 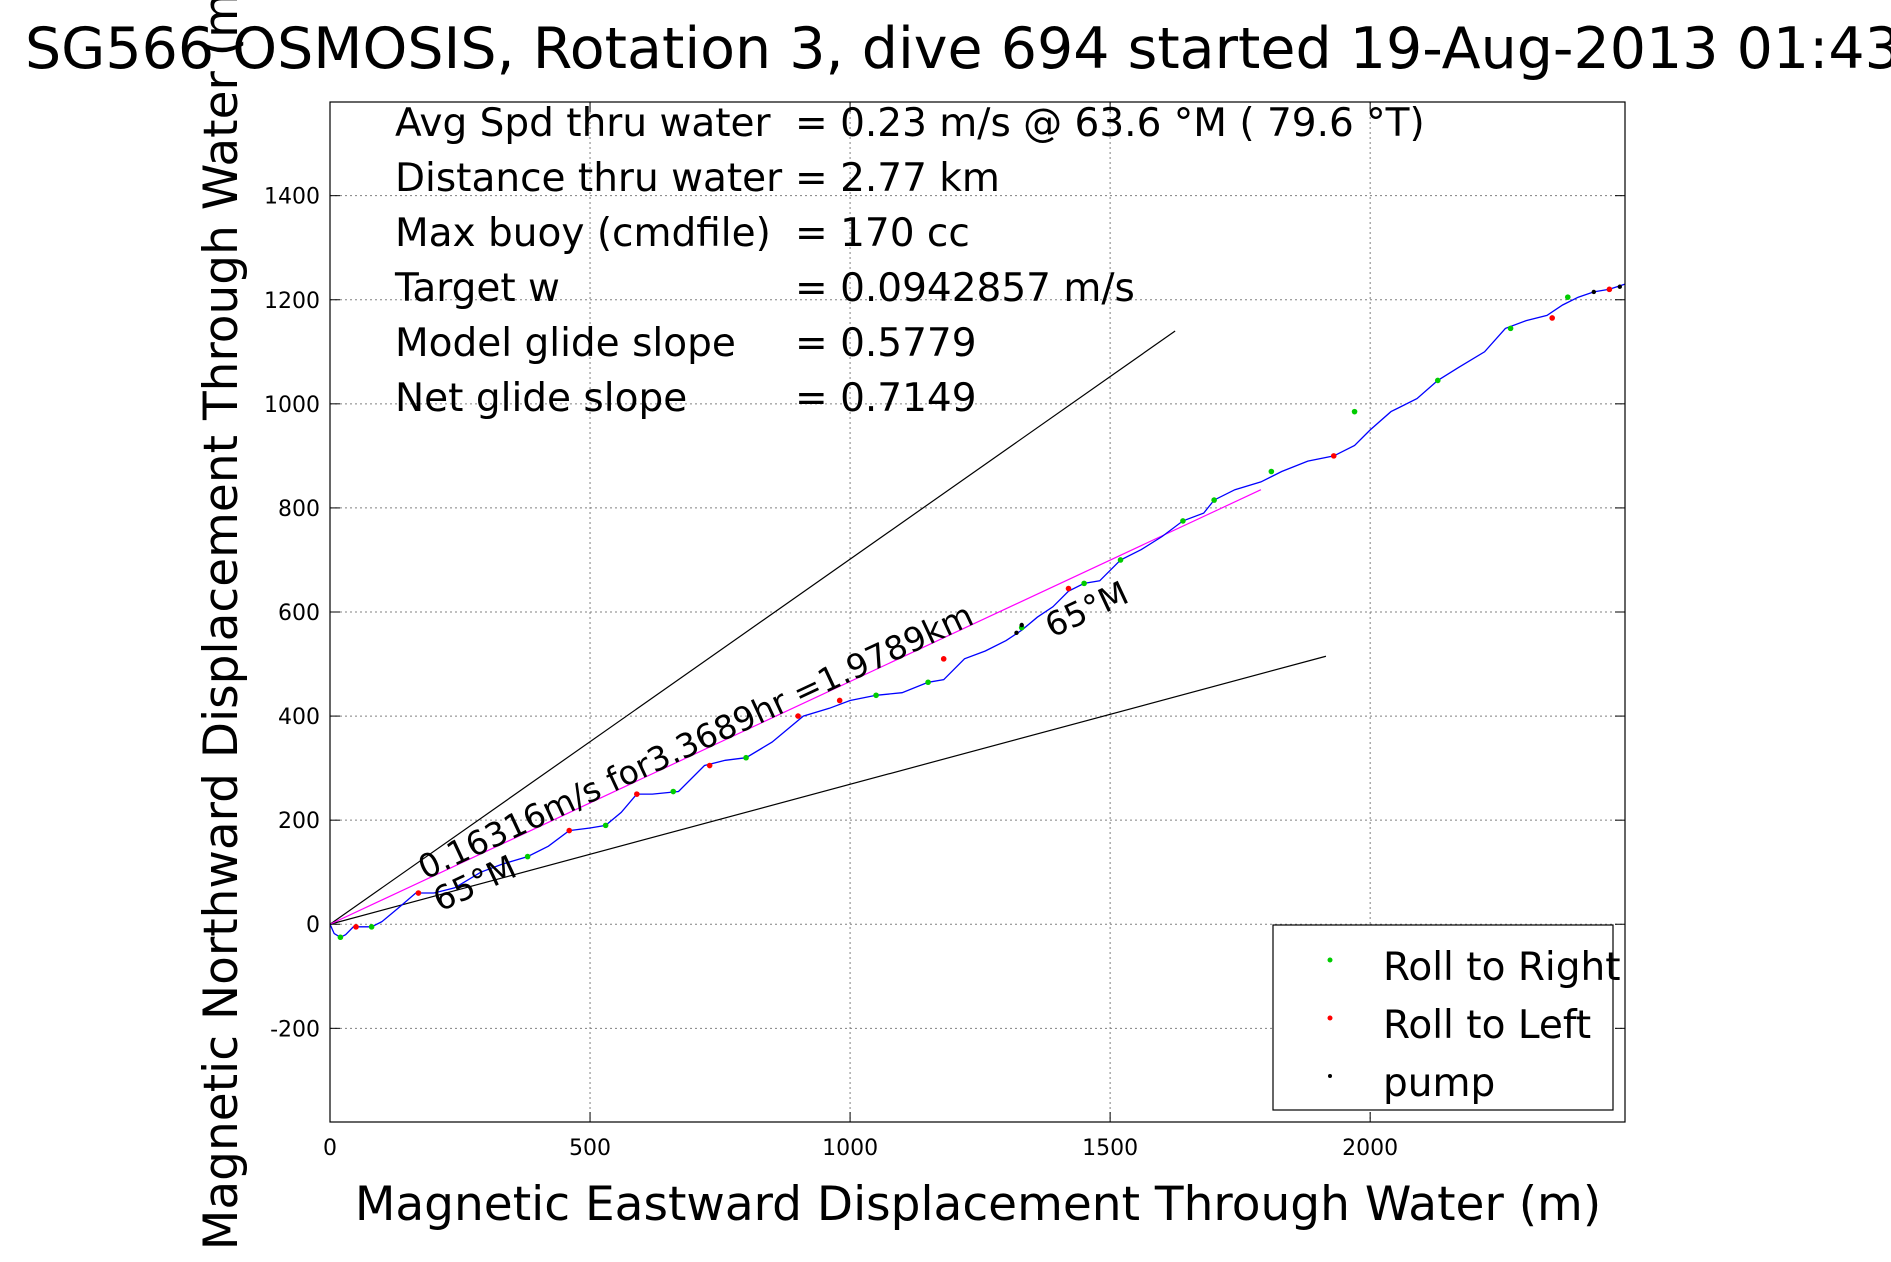 I want to click on info-label-model-glide: Model glide slope, so click(x=565, y=343).